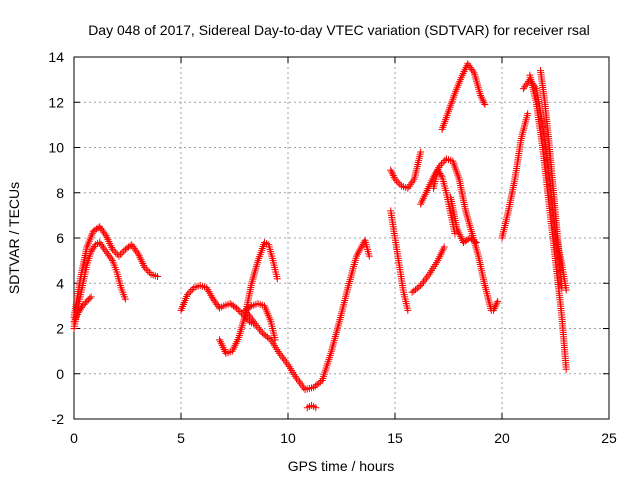 The height and width of the screenshot is (480, 640). I want to click on y-tick-label: -2, so click(58, 419).